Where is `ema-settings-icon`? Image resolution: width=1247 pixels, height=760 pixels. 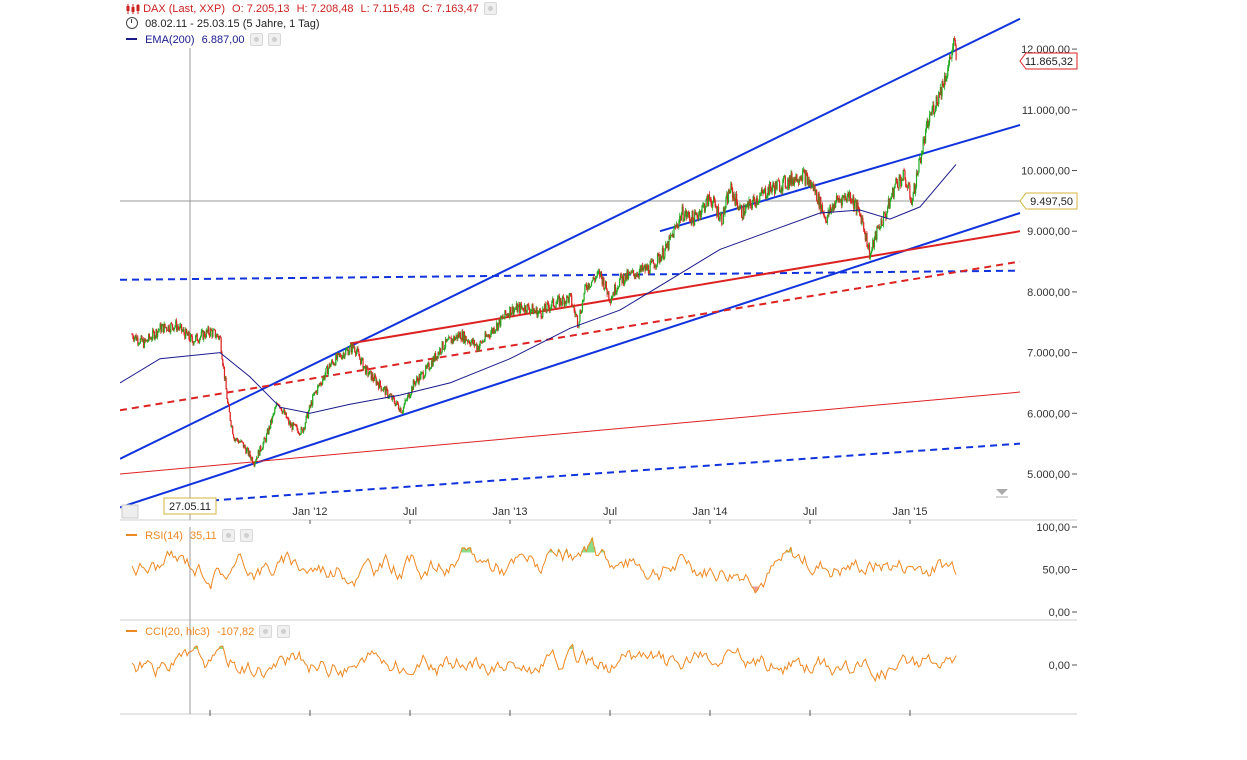
ema-settings-icon is located at coordinates (256, 39).